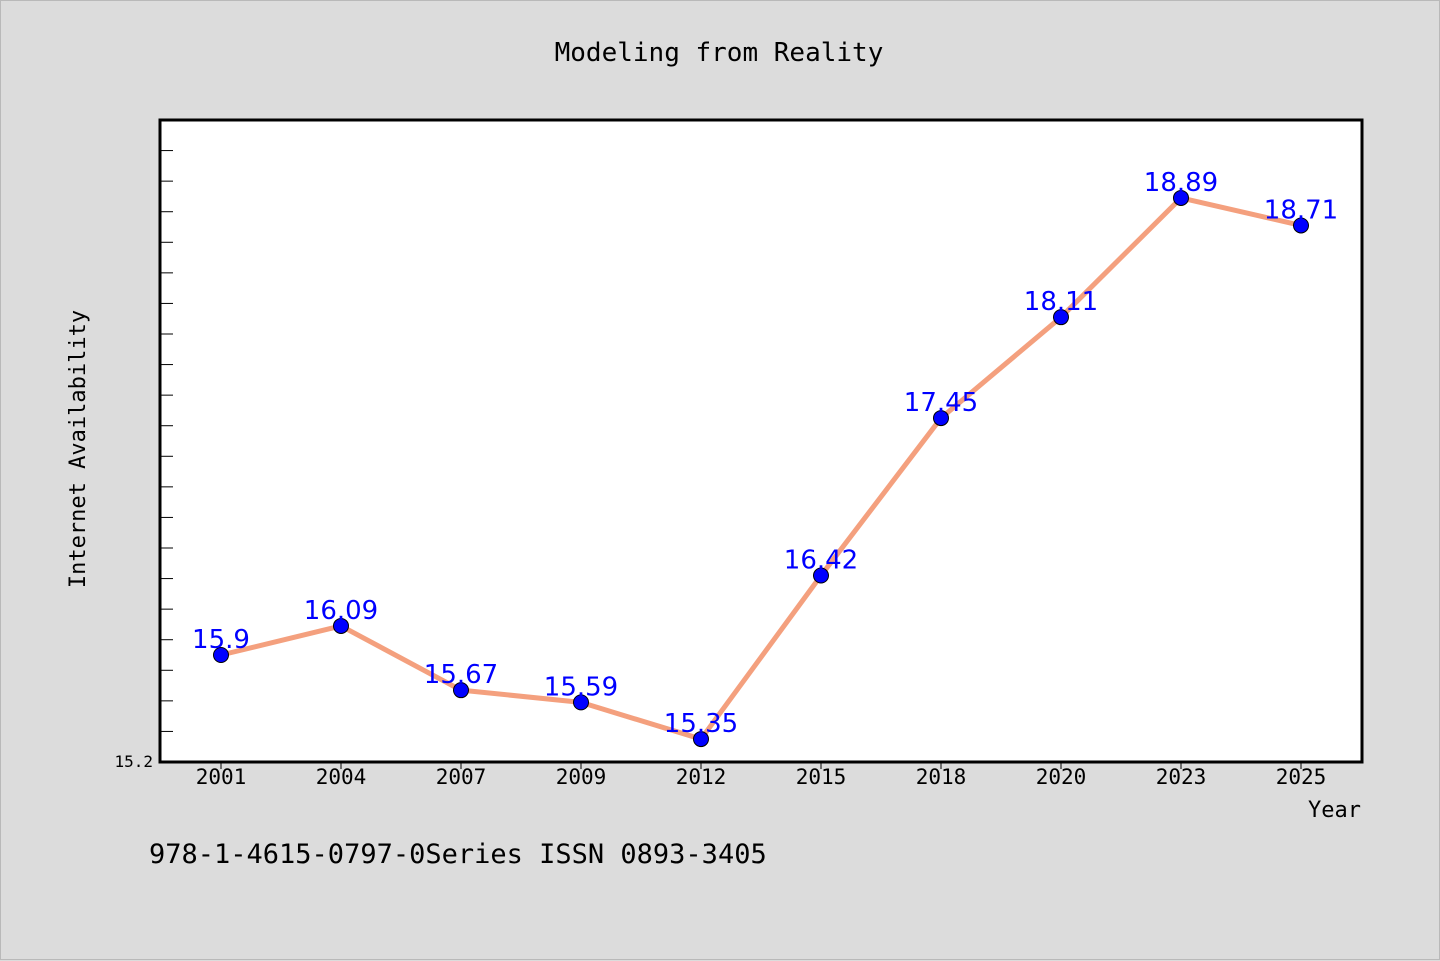 The width and height of the screenshot is (1440, 961). What do you see at coordinates (341, 777) in the screenshot?
I see `x-tick-label: 2004` at bounding box center [341, 777].